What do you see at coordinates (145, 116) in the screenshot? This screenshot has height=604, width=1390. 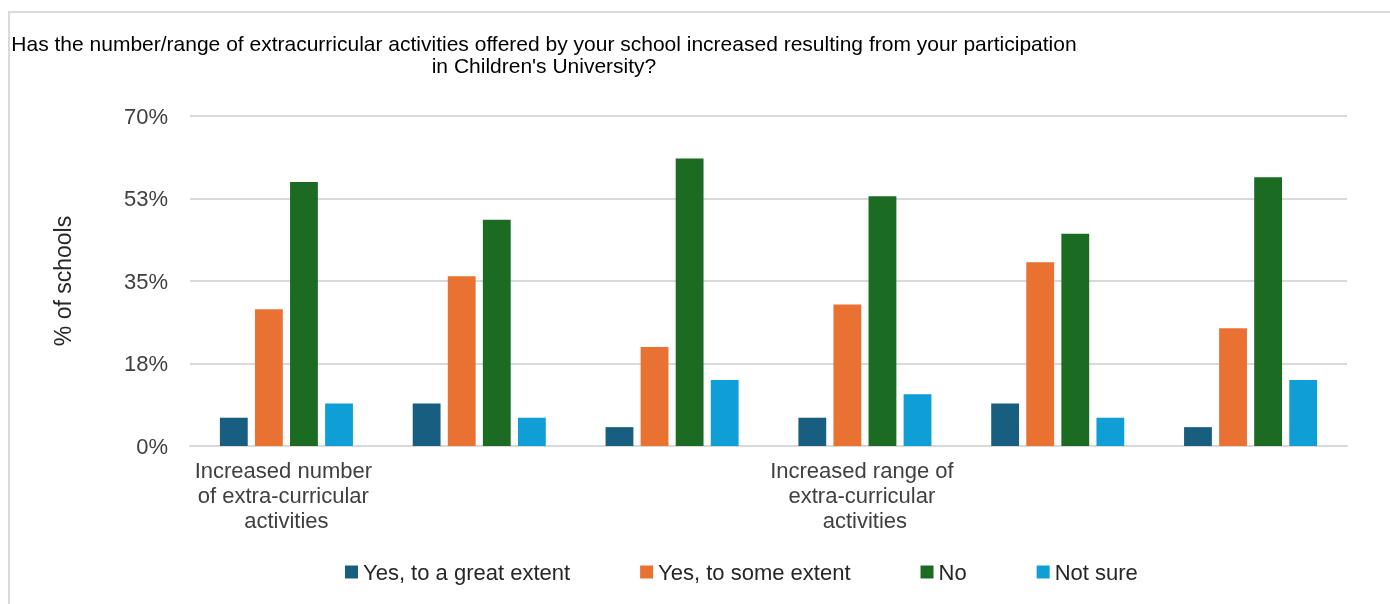 I see `y-tick-label: 70%` at bounding box center [145, 116].